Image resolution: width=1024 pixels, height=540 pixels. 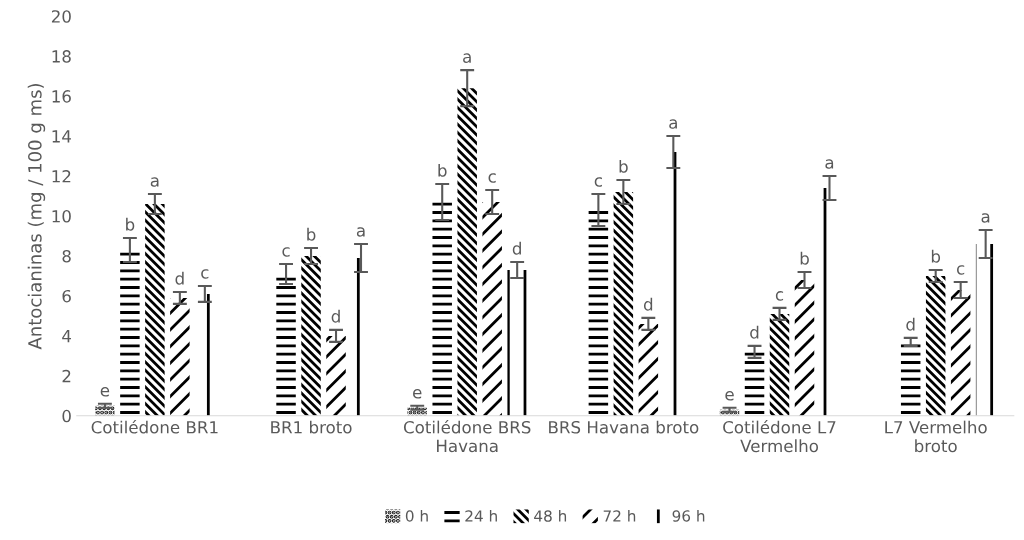 I want to click on y-tick-label: 4, so click(x=66, y=336).